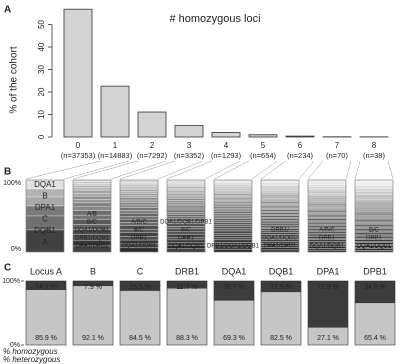  Describe the element at coordinates (44, 196) in the screenshot. I see `stripe-label: B` at that location.